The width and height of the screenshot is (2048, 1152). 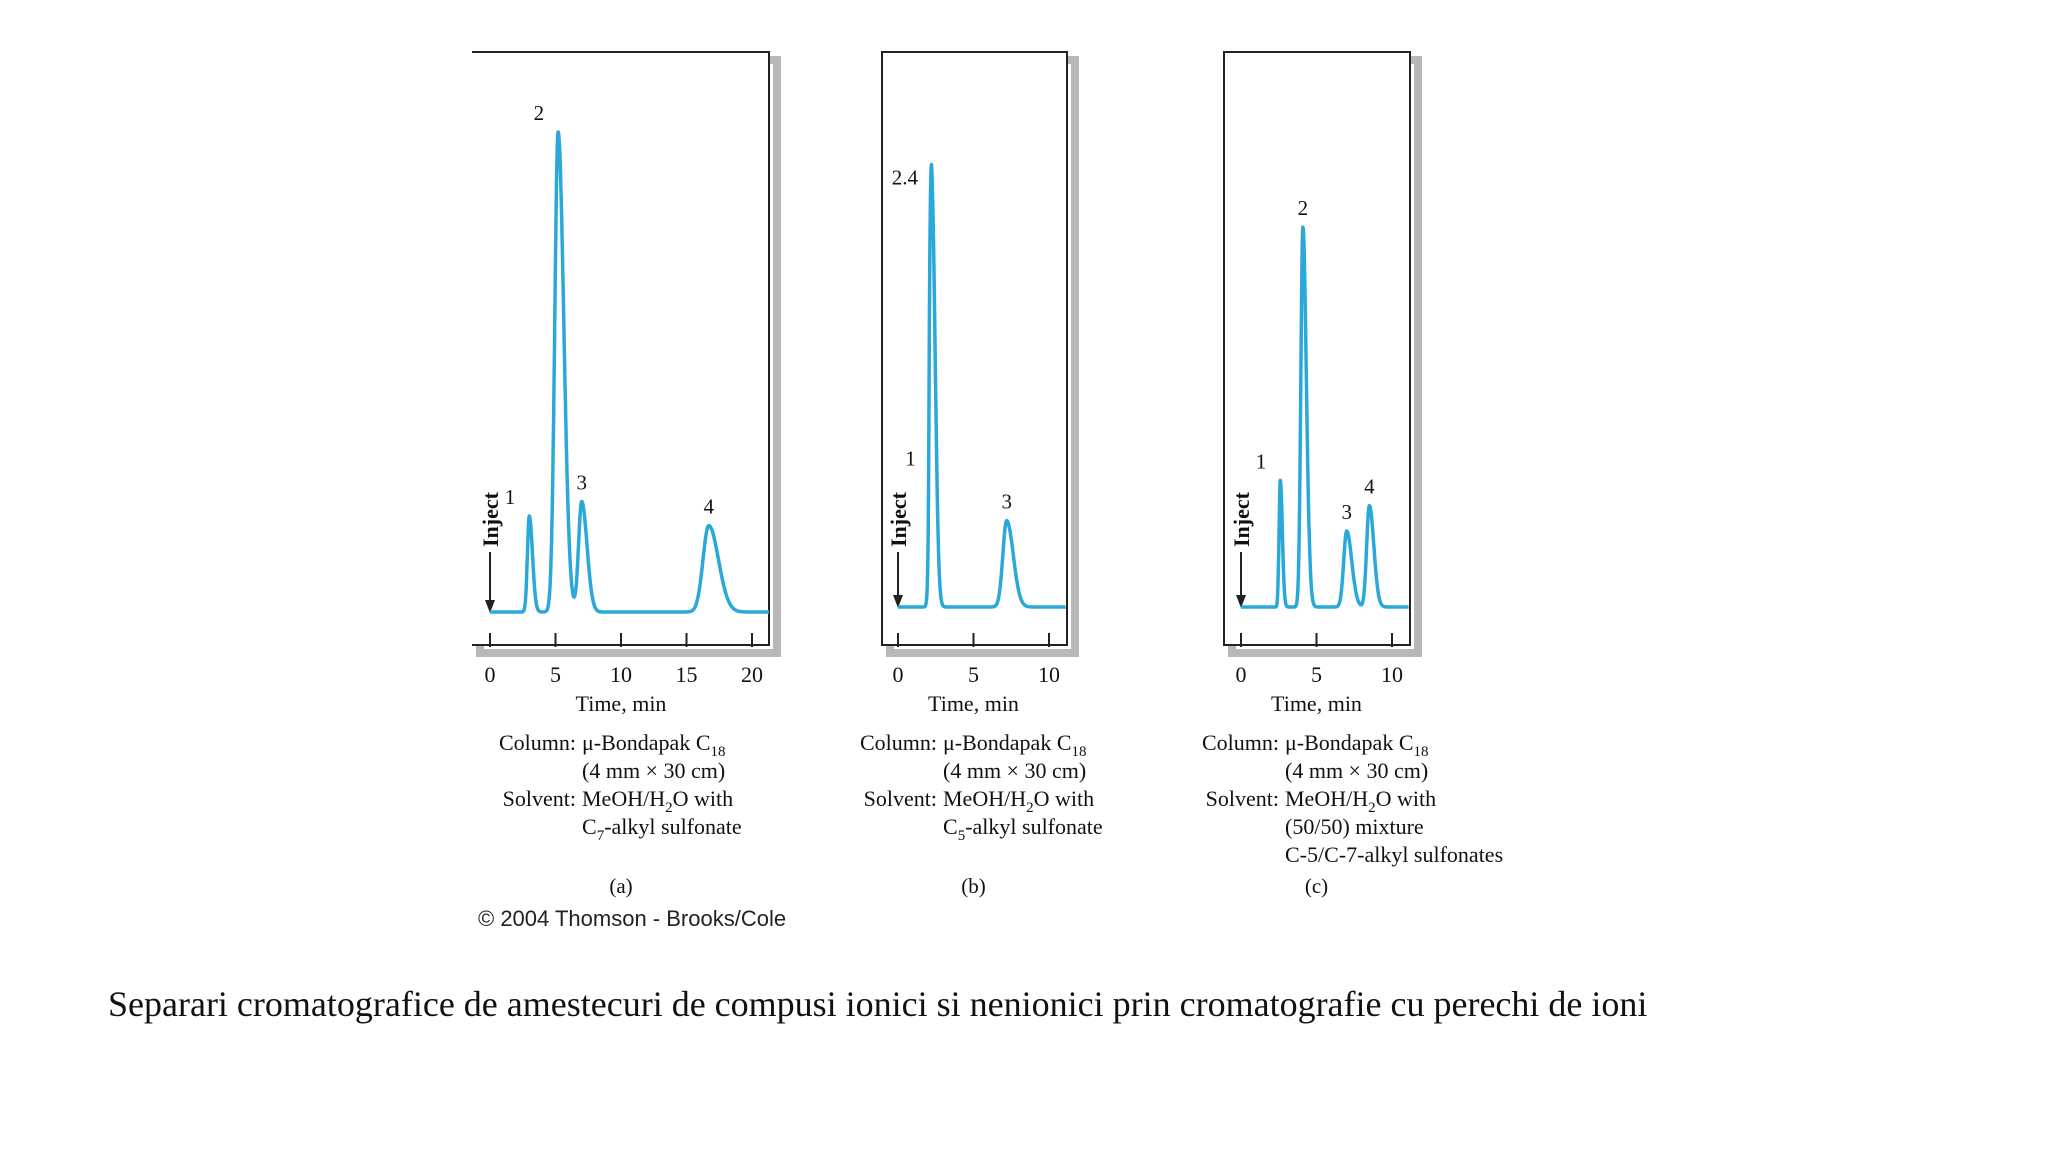 What do you see at coordinates (632, 918) in the screenshot?
I see `copyright-notice: © 2004 Thomson - Brooks/Cole` at bounding box center [632, 918].